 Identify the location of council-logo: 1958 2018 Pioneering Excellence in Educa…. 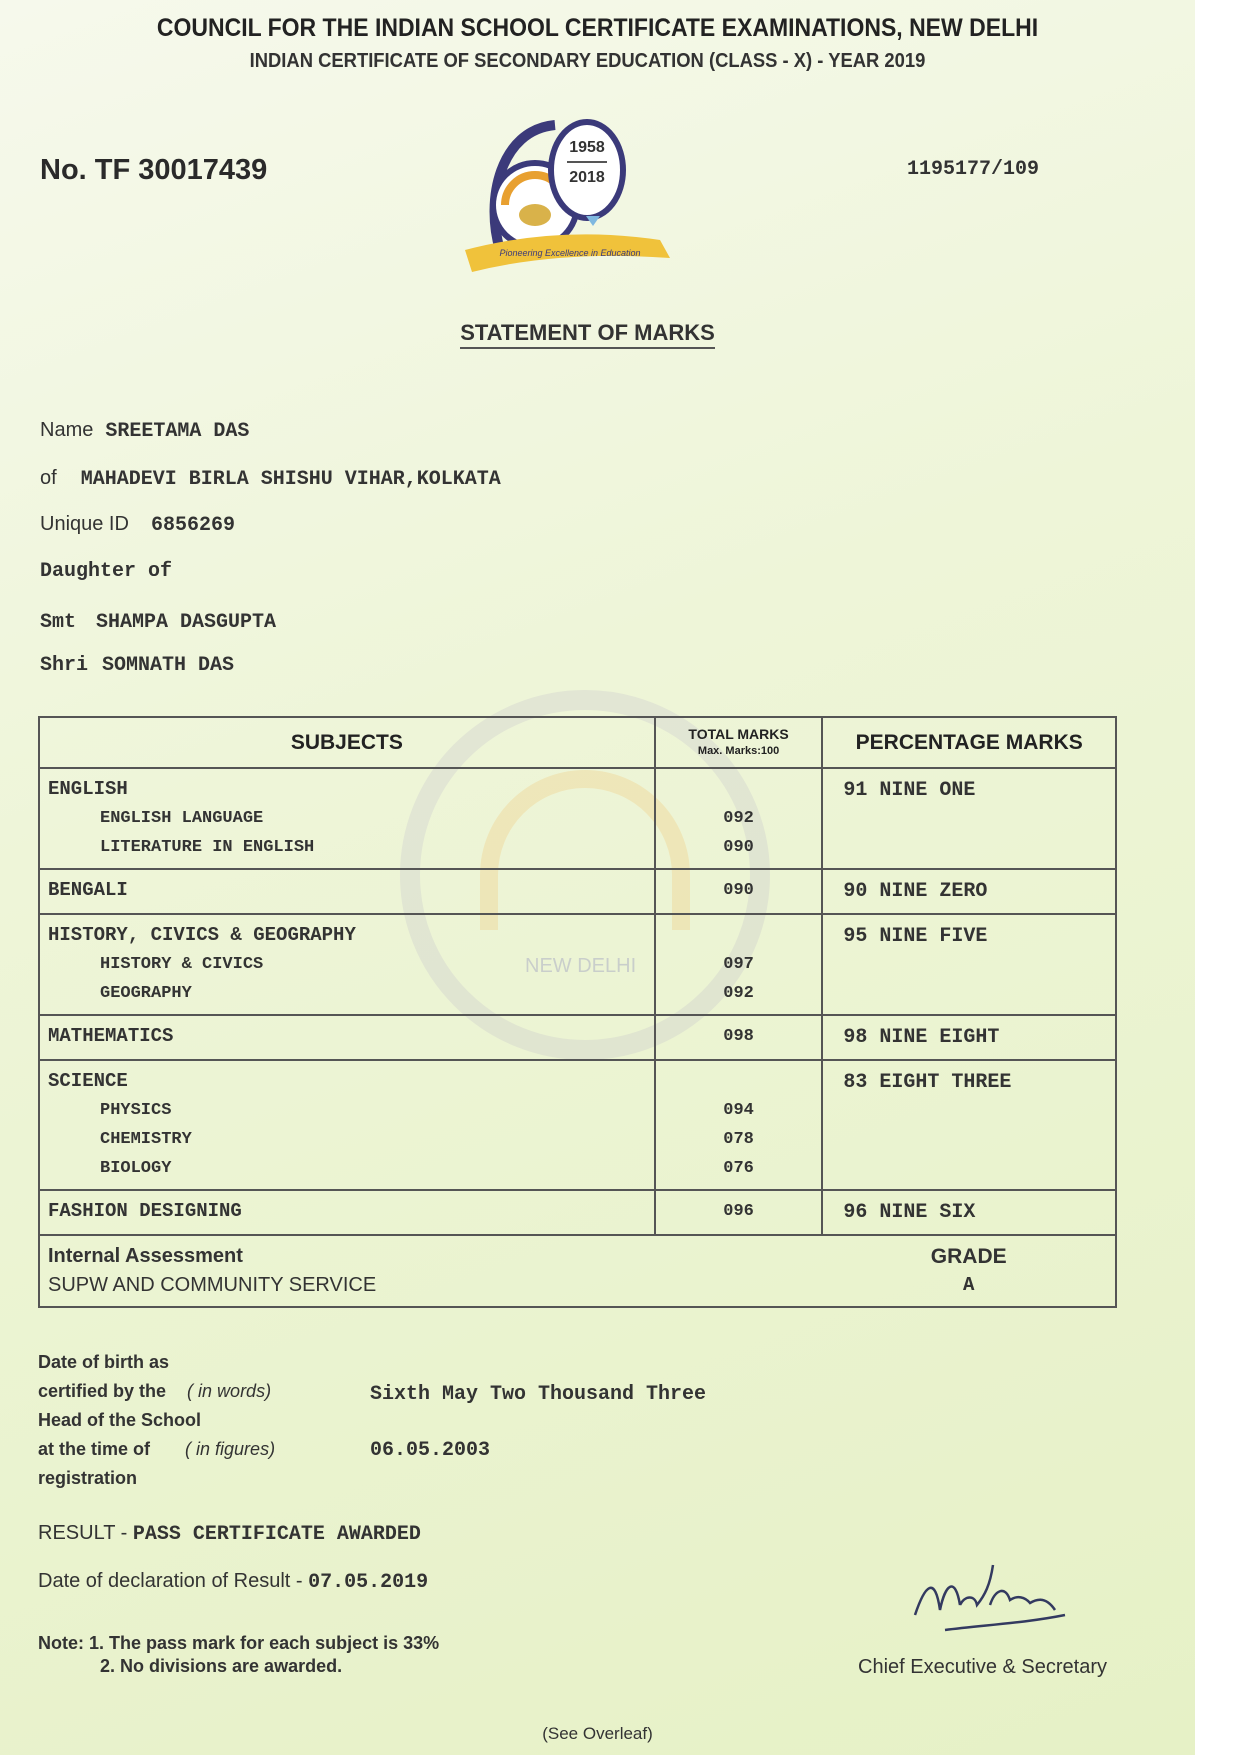
(567, 195).